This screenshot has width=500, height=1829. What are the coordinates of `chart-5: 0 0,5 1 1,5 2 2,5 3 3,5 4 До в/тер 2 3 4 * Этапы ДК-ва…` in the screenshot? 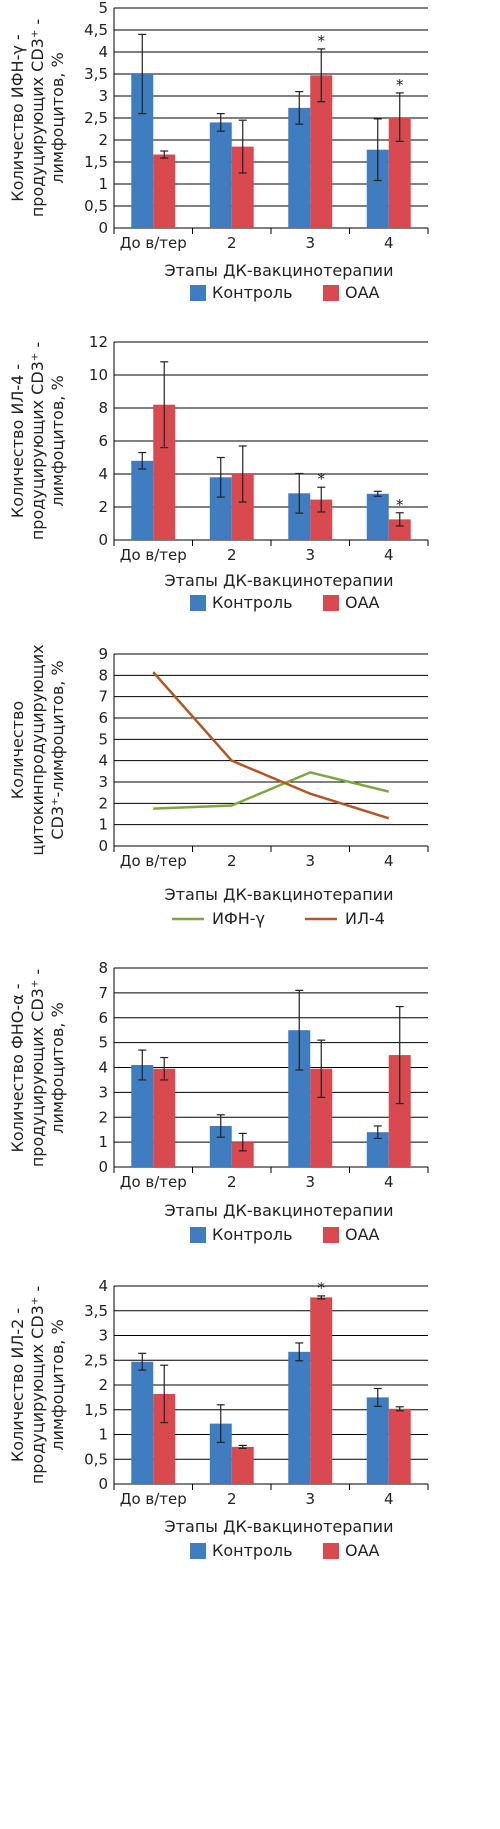 It's located at (218, 1418).